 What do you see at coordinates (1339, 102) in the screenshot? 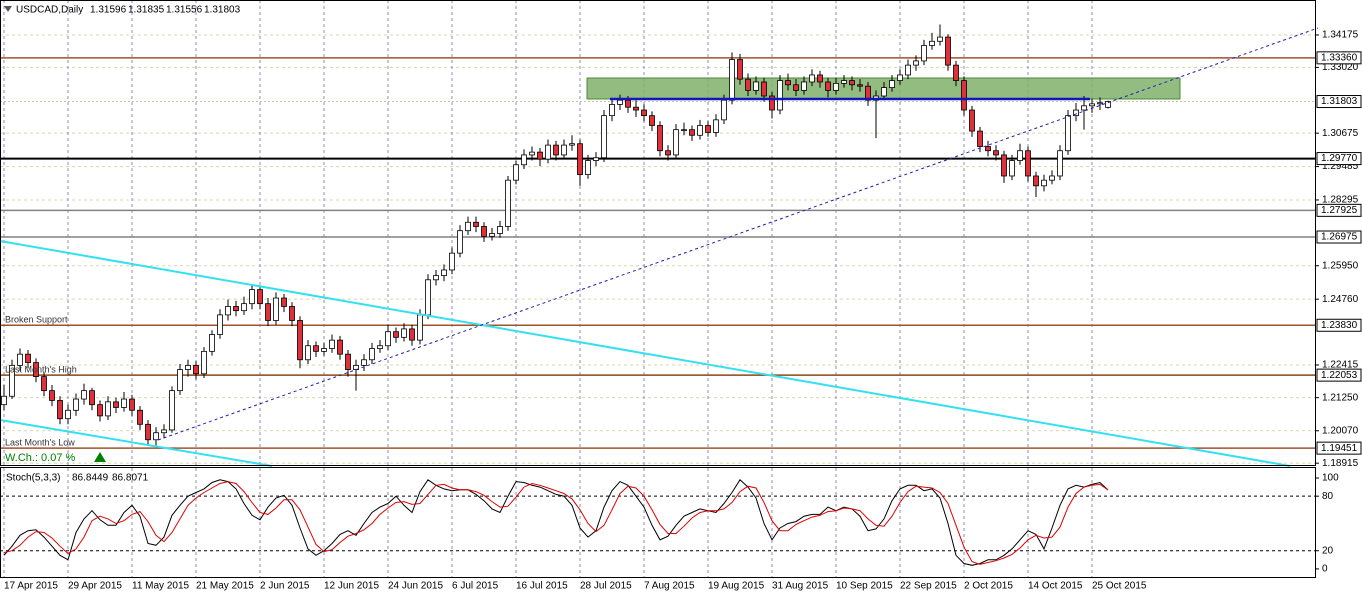
I see `current-price-box` at bounding box center [1339, 102].